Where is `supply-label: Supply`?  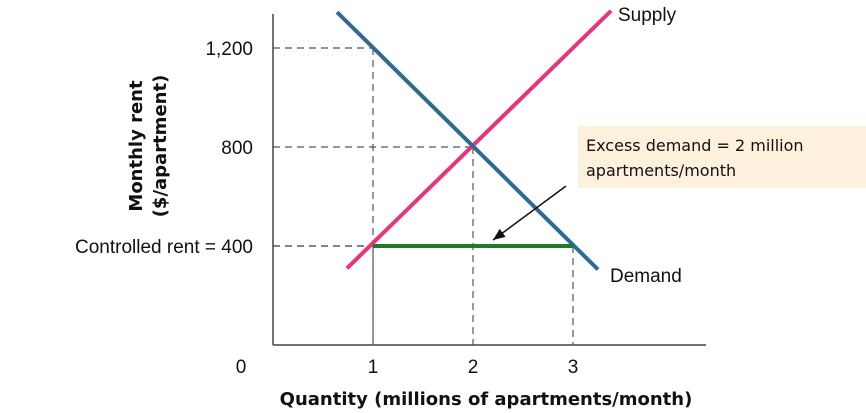
supply-label: Supply is located at coordinates (647, 15).